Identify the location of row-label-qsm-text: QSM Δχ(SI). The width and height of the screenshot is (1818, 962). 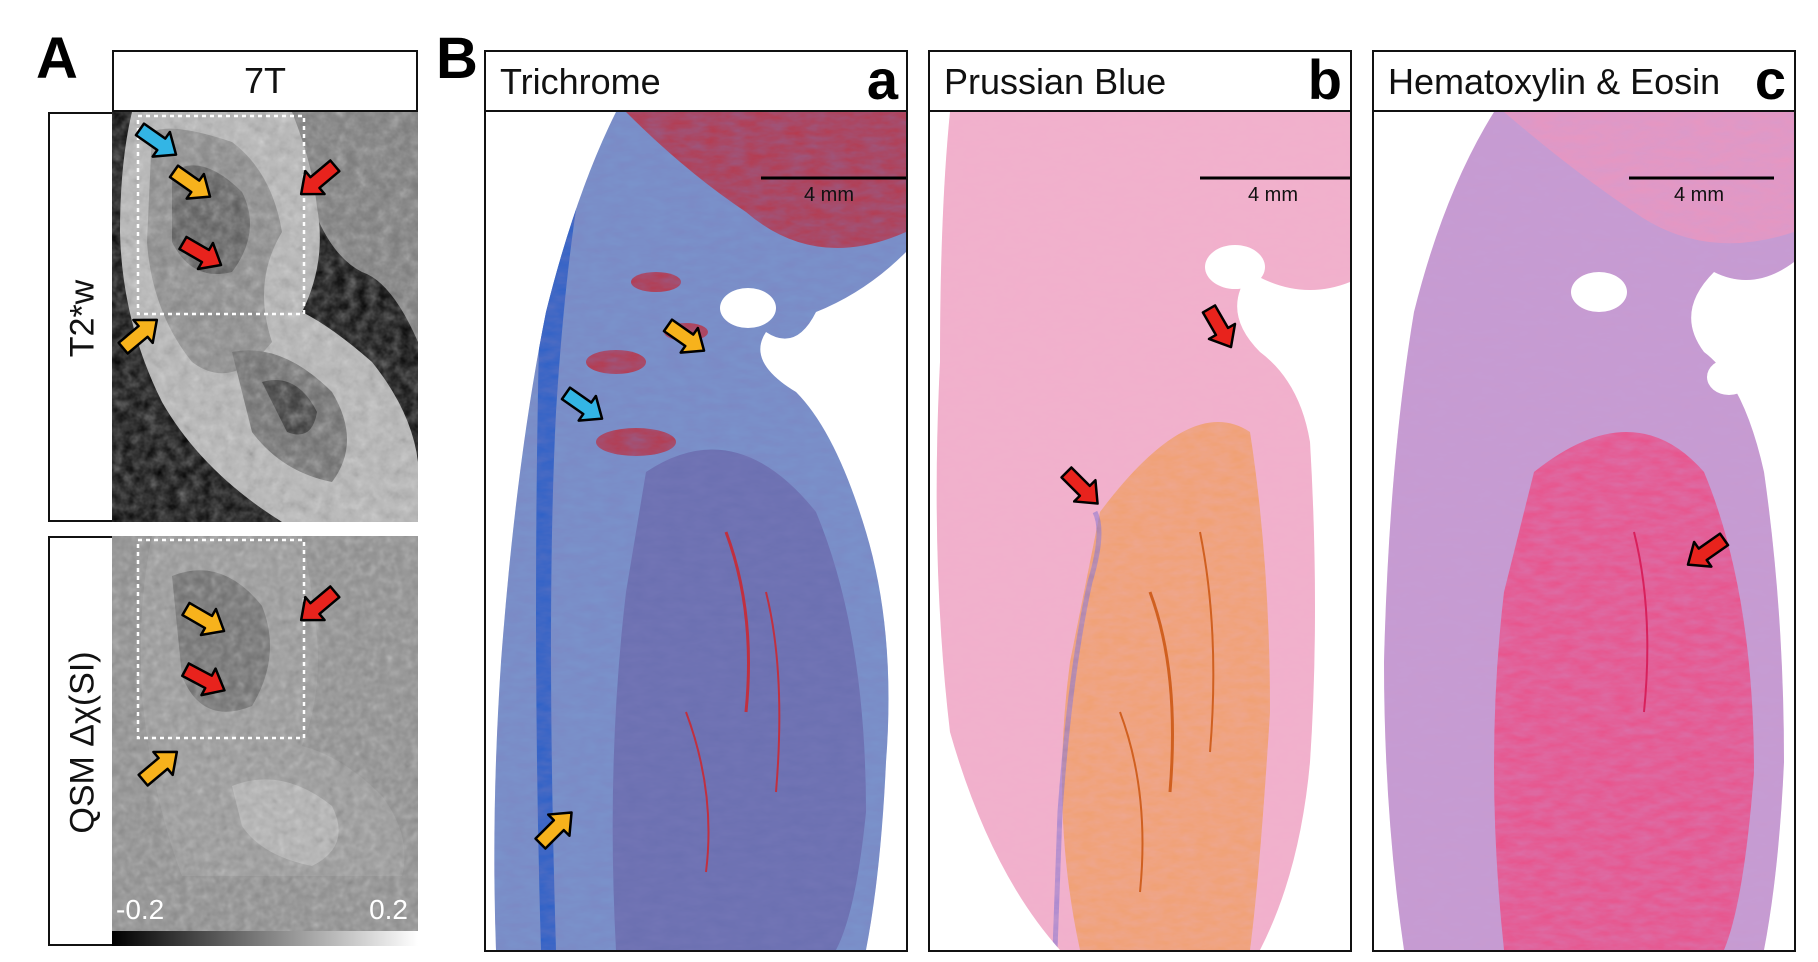
(82, 742).